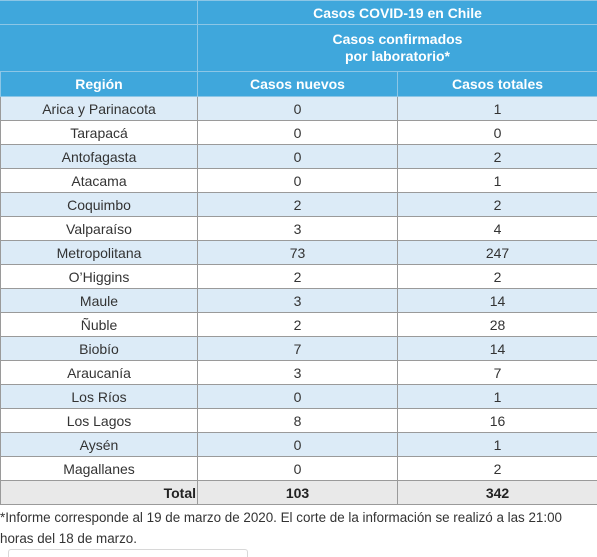 This screenshot has height=557, width=597. I want to click on region-cell: Antofagasta, so click(99, 157).